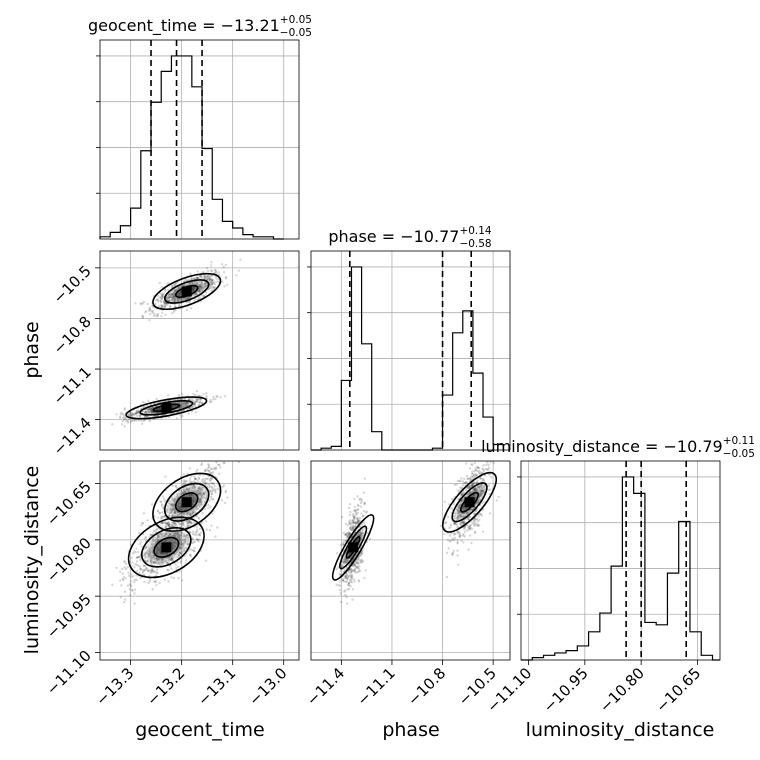 Image resolution: width=760 pixels, height=760 pixels. I want to click on y-tick-label: −10.95, so click(69, 616).